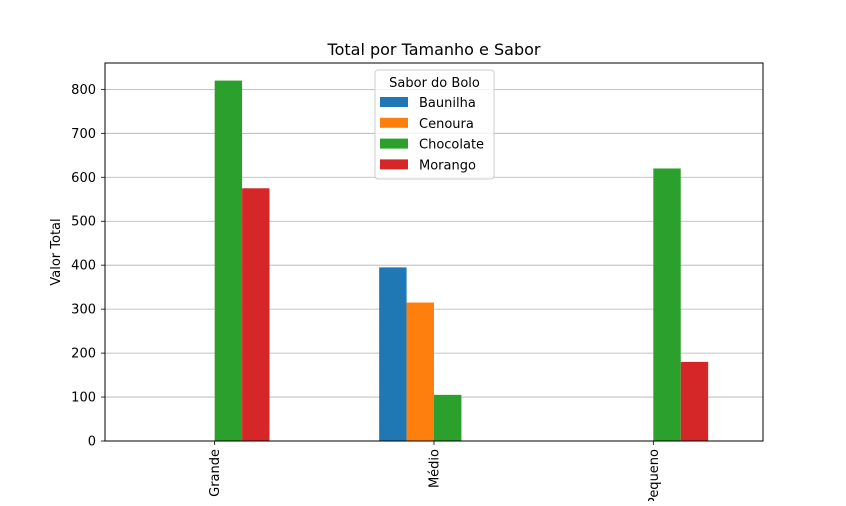 The image size is (846, 506). What do you see at coordinates (228, 261) in the screenshot?
I see `bar-chocolate-grande` at bounding box center [228, 261].